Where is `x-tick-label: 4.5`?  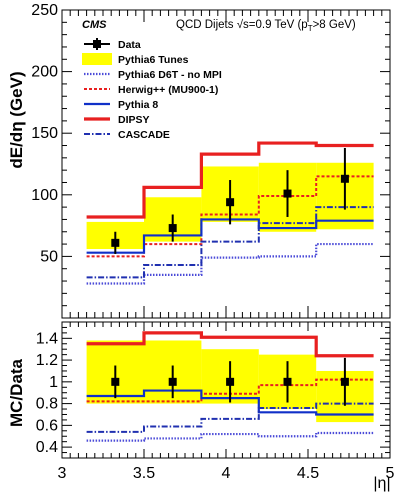
x-tick-label: 4.5 is located at coordinates (308, 473).